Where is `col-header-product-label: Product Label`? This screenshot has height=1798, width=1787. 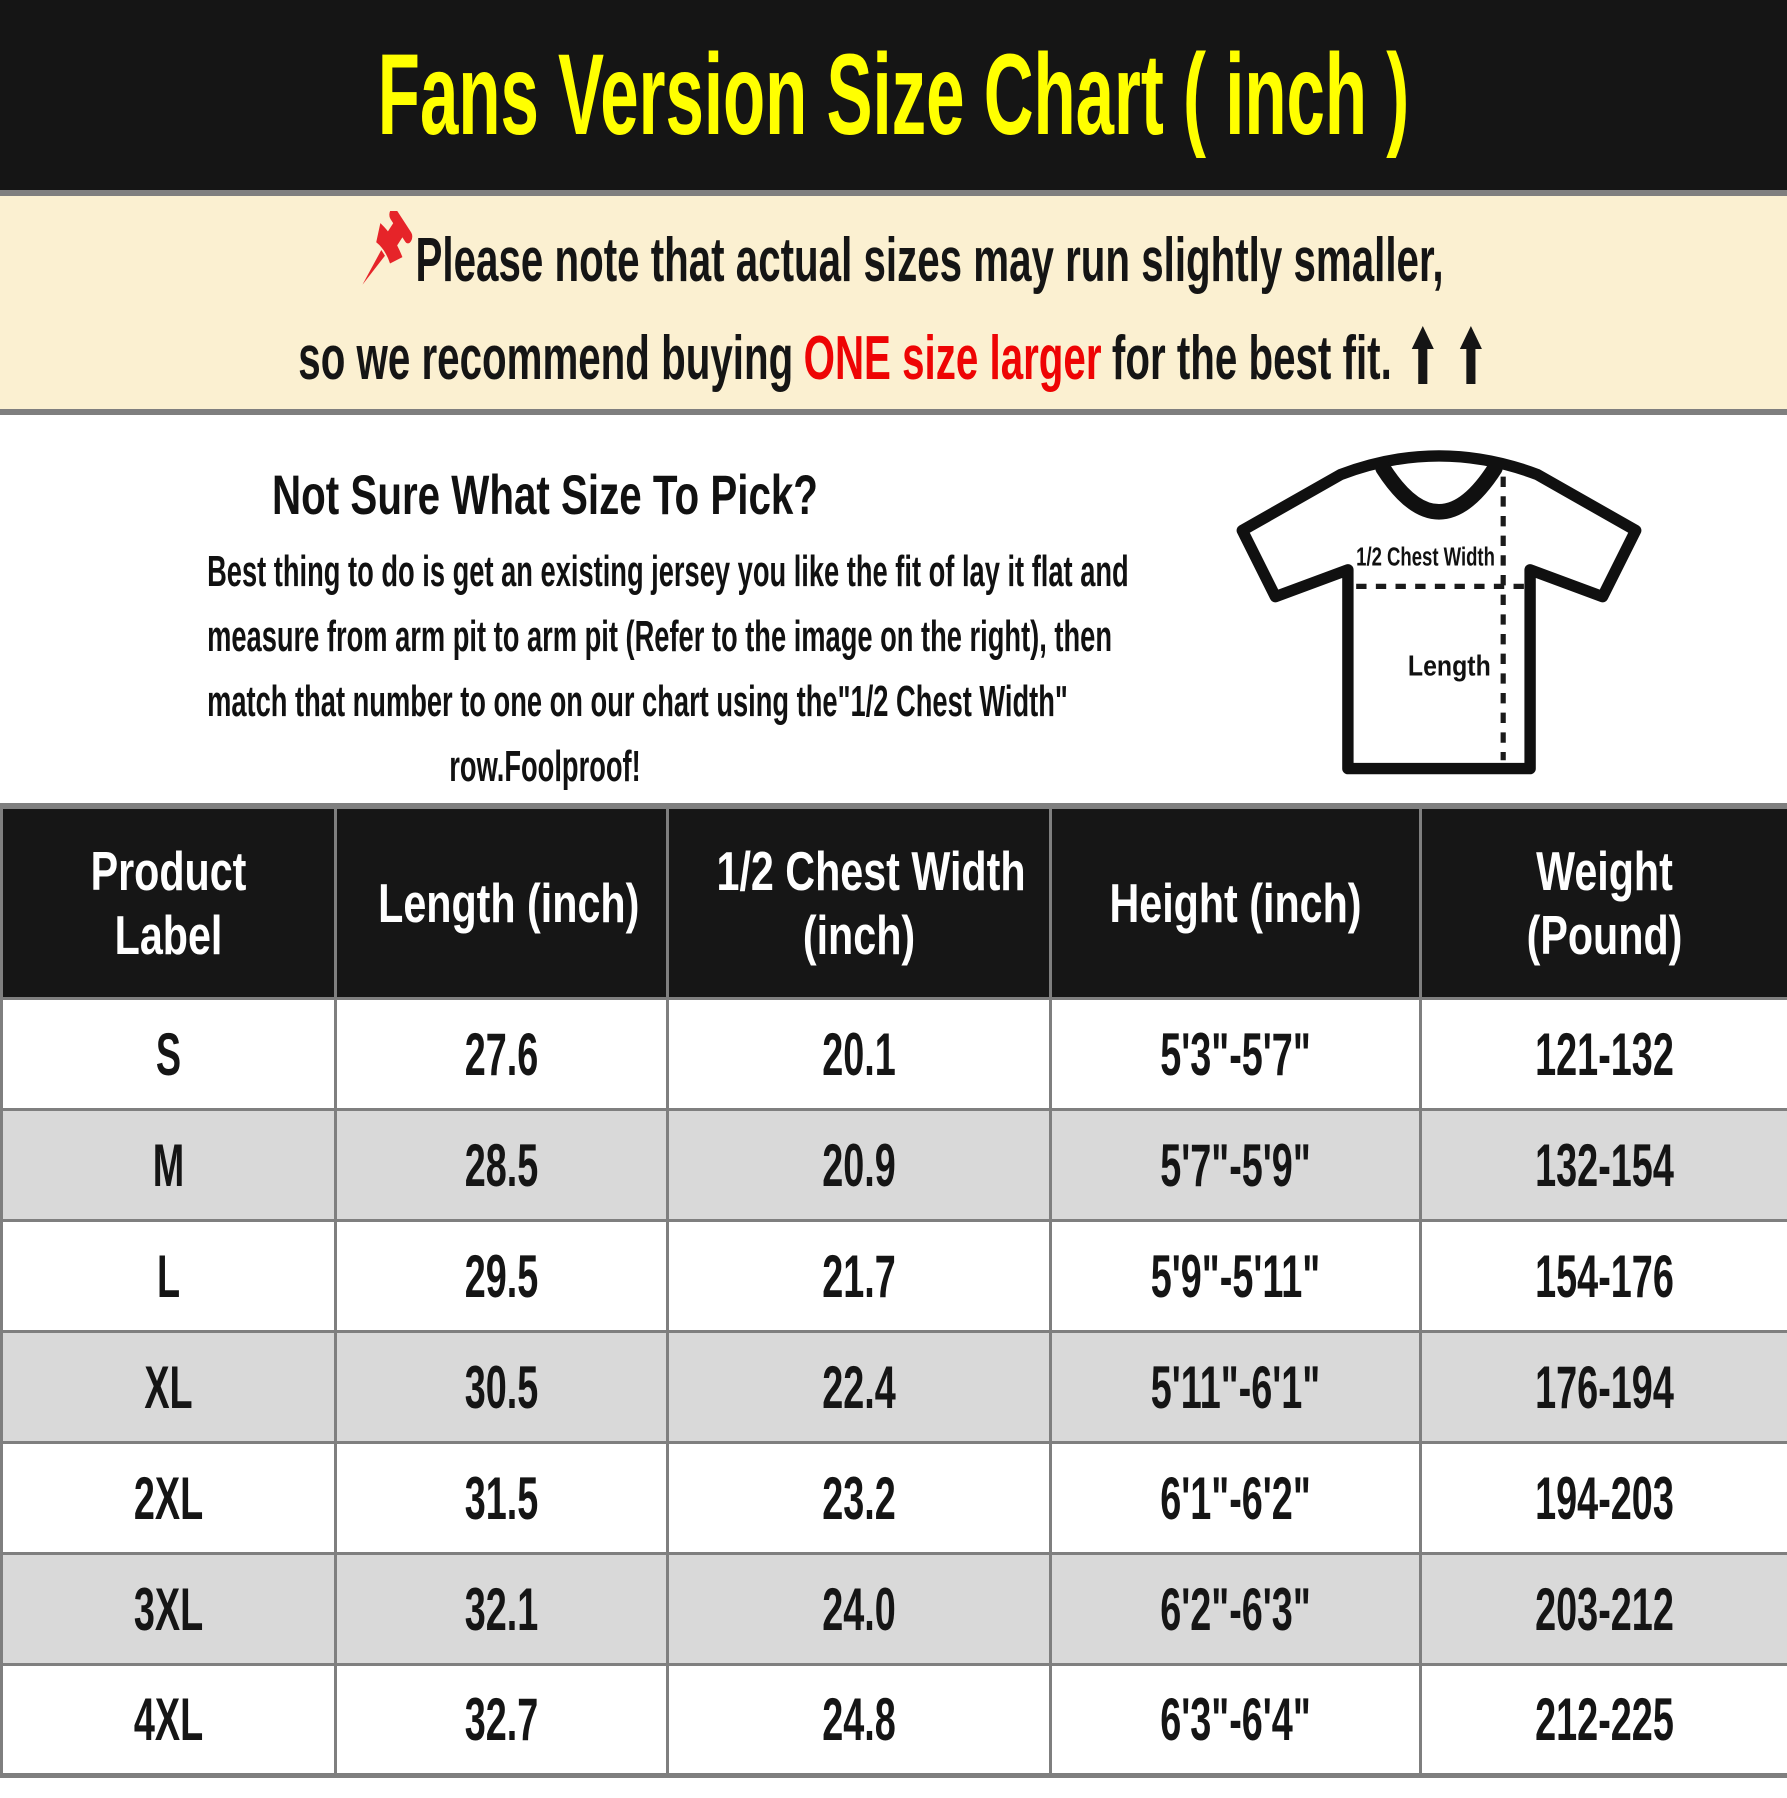
col-header-product-label: Product Label is located at coordinates (168, 903).